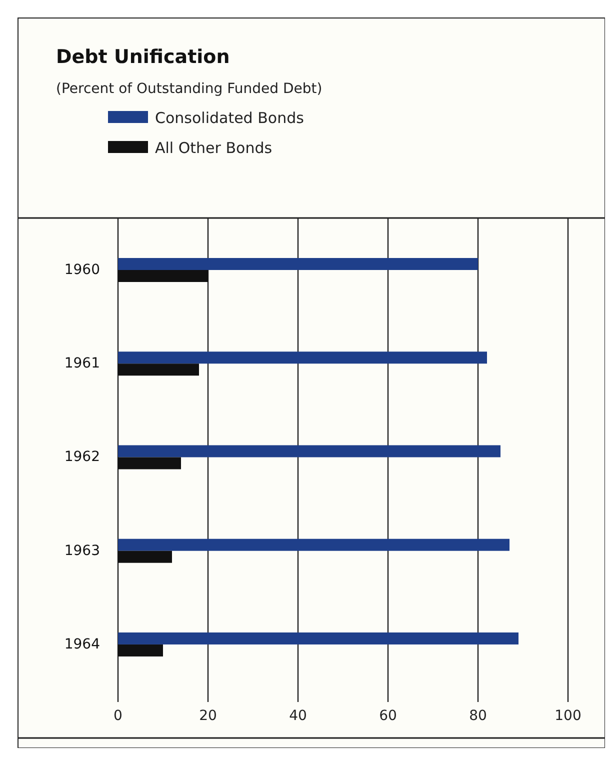 The image size is (613, 757). I want to click on x-tick-label: 100, so click(568, 716).